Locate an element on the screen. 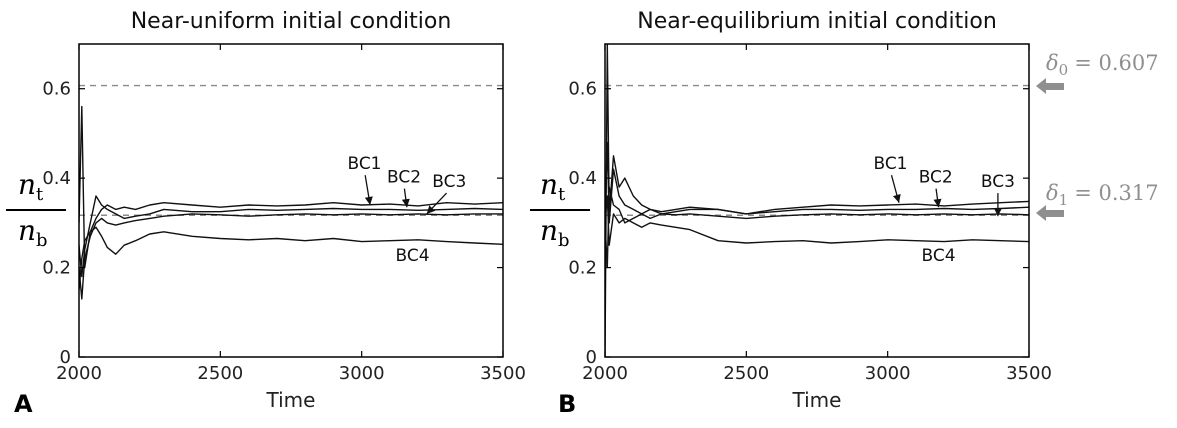 Image resolution: width=1177 pixels, height=428 pixels. chart-title: Near-equilibrium initial condition is located at coordinates (817, 21).